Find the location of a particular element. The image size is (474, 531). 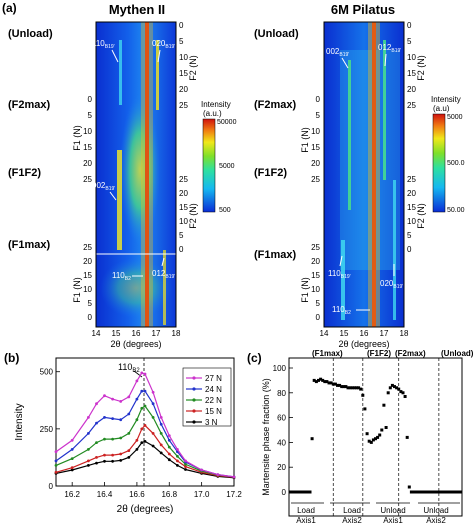

stage-label-f1f2-b: (F1F2) is located at coordinates (270, 173).